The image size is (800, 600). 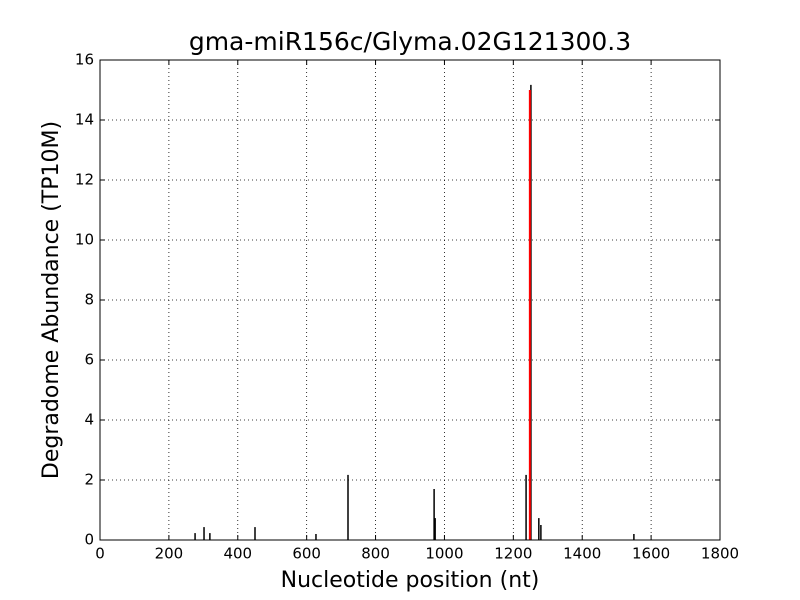 I want to click on y-axis-label: Degradome Abundance (TP10M), so click(x=51, y=300).